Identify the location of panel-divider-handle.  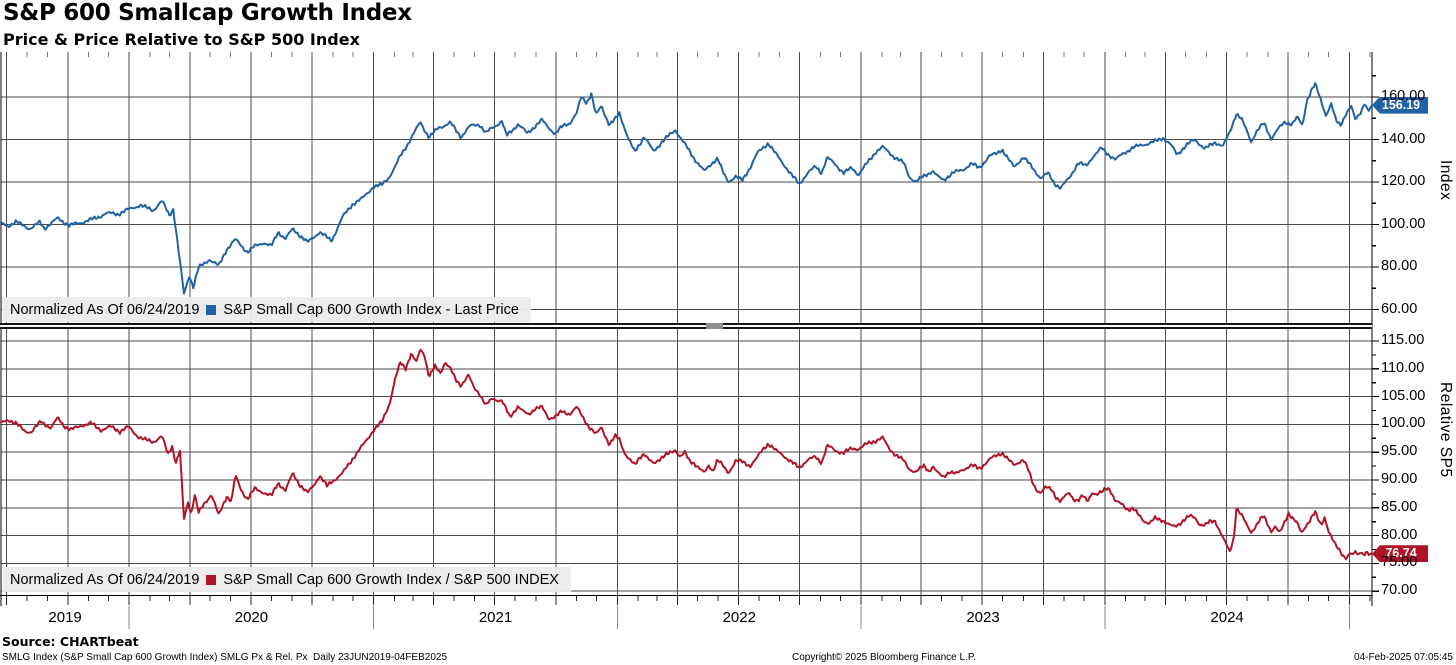
(714, 326).